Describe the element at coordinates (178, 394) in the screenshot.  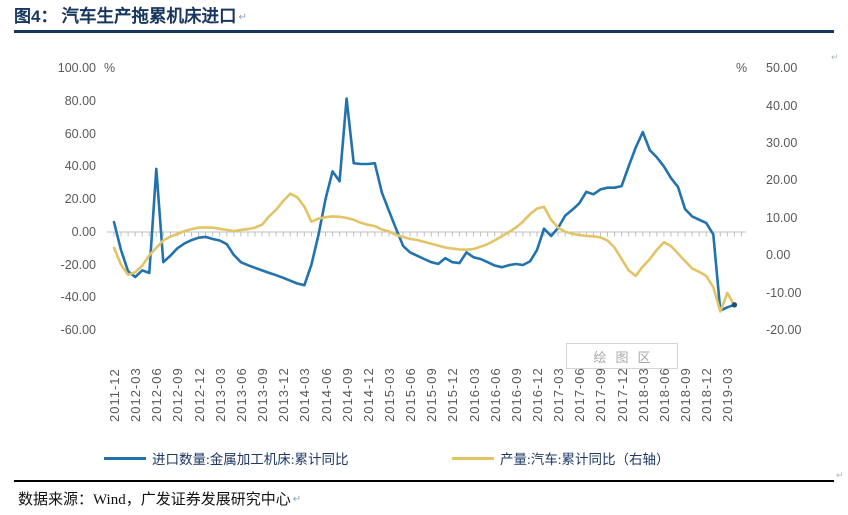
I see `x-axis-tick-label: 2012-09` at that location.